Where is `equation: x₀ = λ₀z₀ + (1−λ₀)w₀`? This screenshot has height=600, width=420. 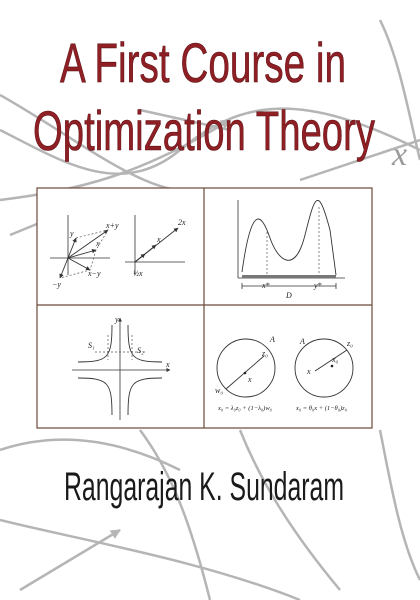
equation: x₀ = λ₀z₀ + (1−λ₀)w₀ is located at coordinates (244, 408).